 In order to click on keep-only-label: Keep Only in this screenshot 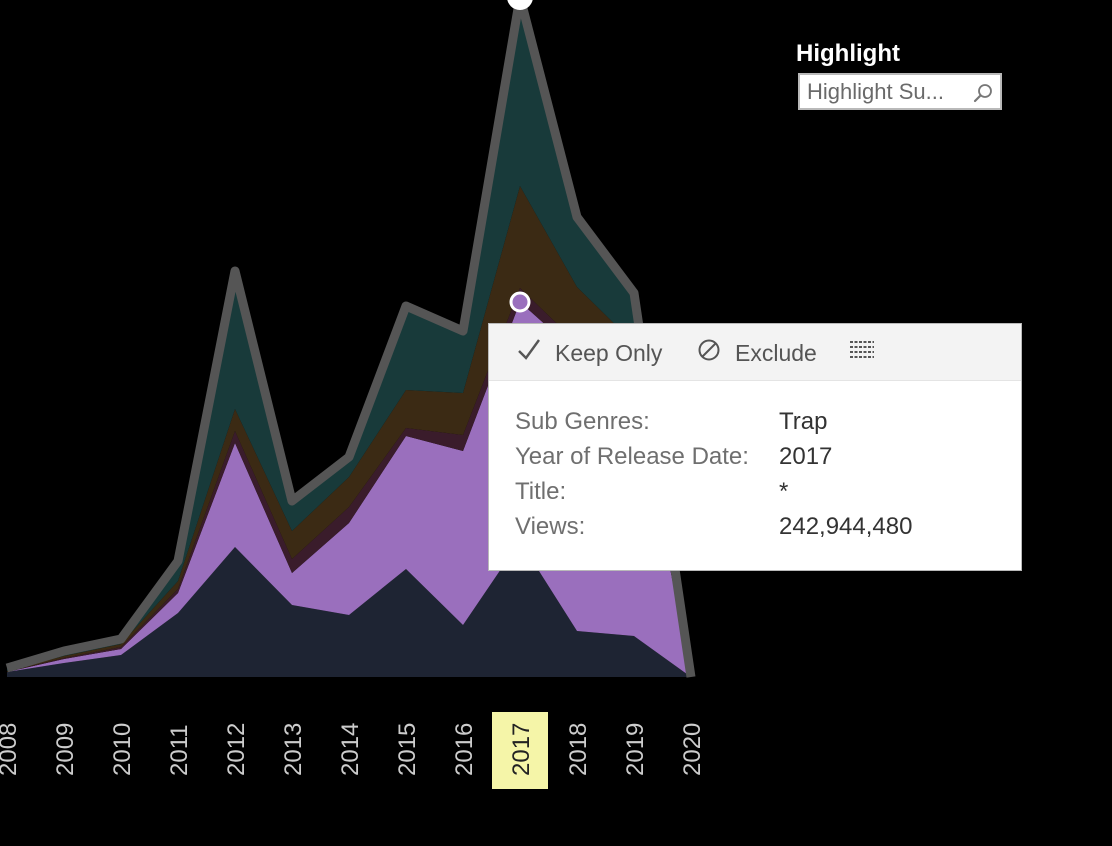, I will do `click(609, 352)`.